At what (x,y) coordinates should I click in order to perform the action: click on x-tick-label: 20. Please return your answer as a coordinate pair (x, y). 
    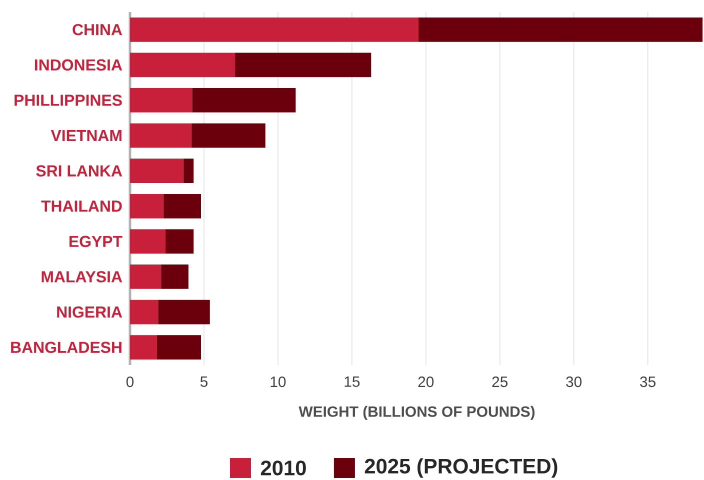
    Looking at the image, I should click on (426, 382).